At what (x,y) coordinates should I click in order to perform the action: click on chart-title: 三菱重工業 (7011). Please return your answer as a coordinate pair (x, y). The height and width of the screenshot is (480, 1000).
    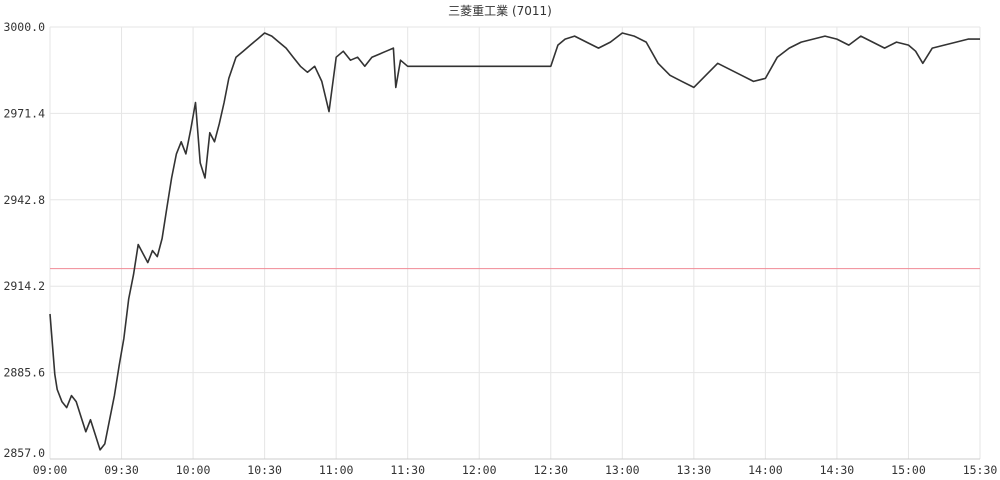
    Looking at the image, I should click on (500, 11).